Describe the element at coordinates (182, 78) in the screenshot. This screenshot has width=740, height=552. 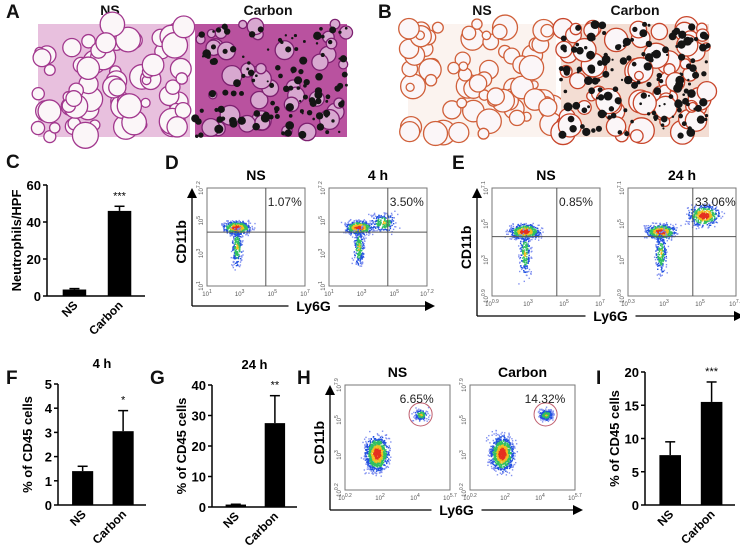
I see `alveolus` at that location.